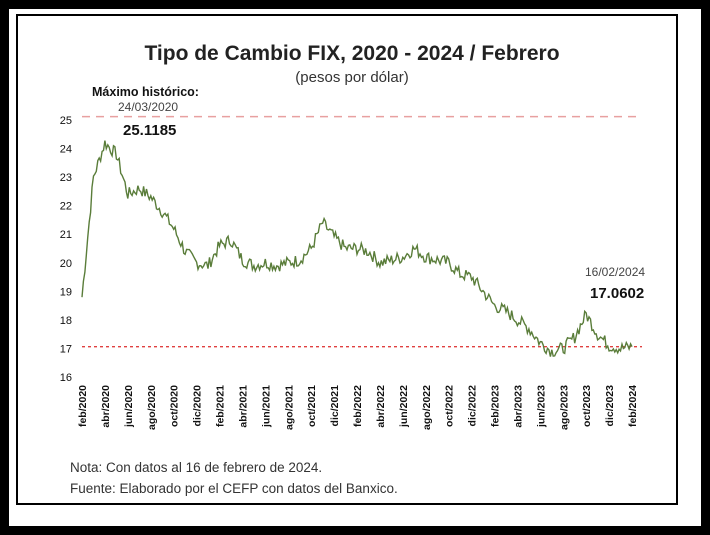 This screenshot has height=535, width=710. I want to click on x-tick-label: abr/2022, so click(381, 406).